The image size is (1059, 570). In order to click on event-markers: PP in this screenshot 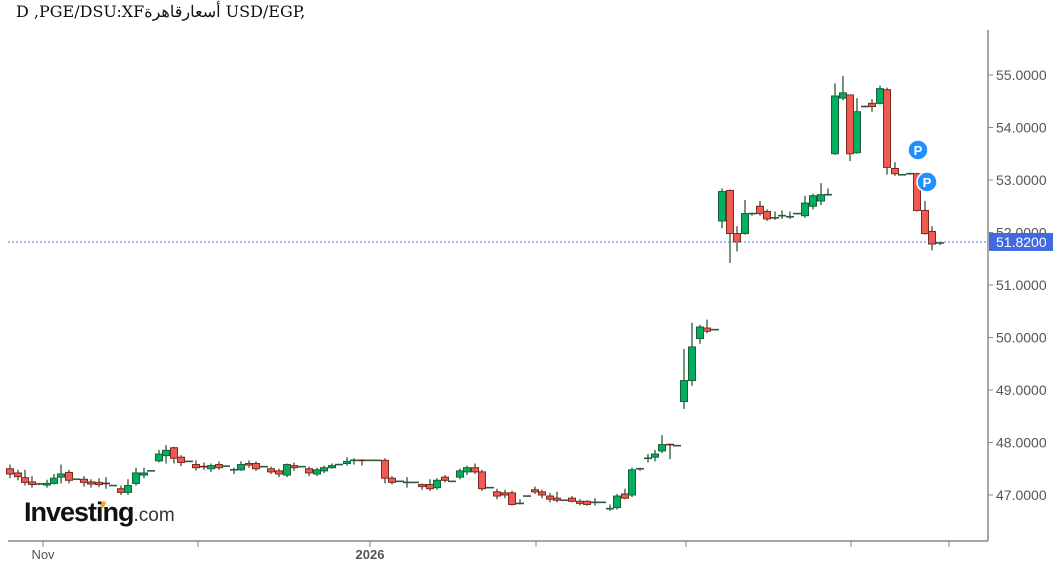, I will do `click(922, 166)`.